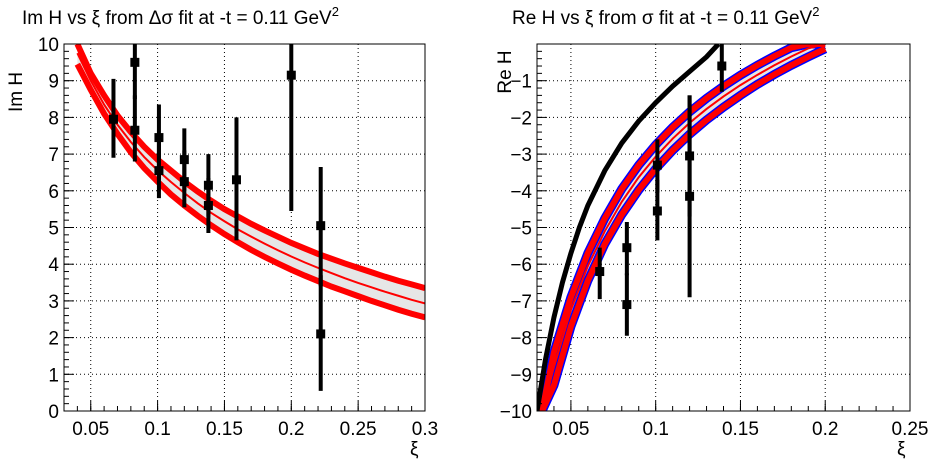  Describe the element at coordinates (521, 375) in the screenshot. I see `right-y-tick-label: −9` at that location.